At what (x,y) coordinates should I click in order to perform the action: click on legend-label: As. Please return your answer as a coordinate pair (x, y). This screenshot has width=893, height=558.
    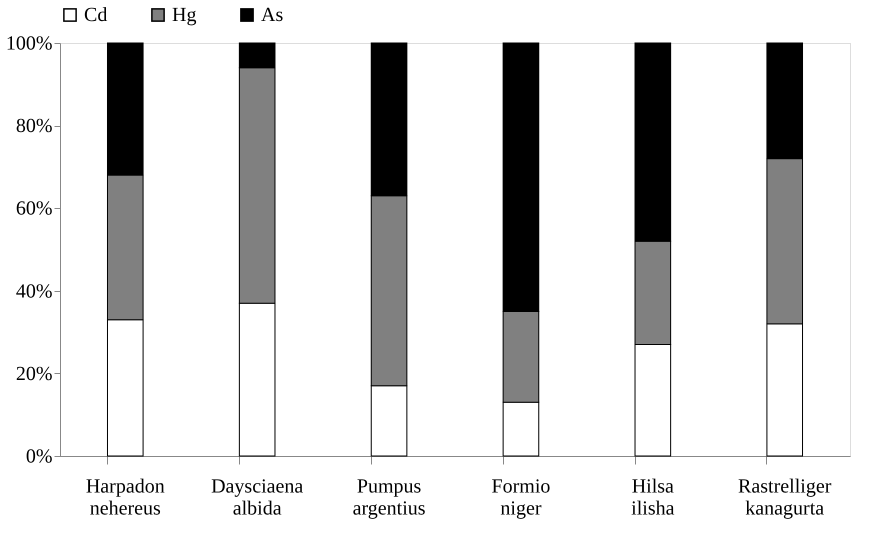
    Looking at the image, I should click on (272, 15).